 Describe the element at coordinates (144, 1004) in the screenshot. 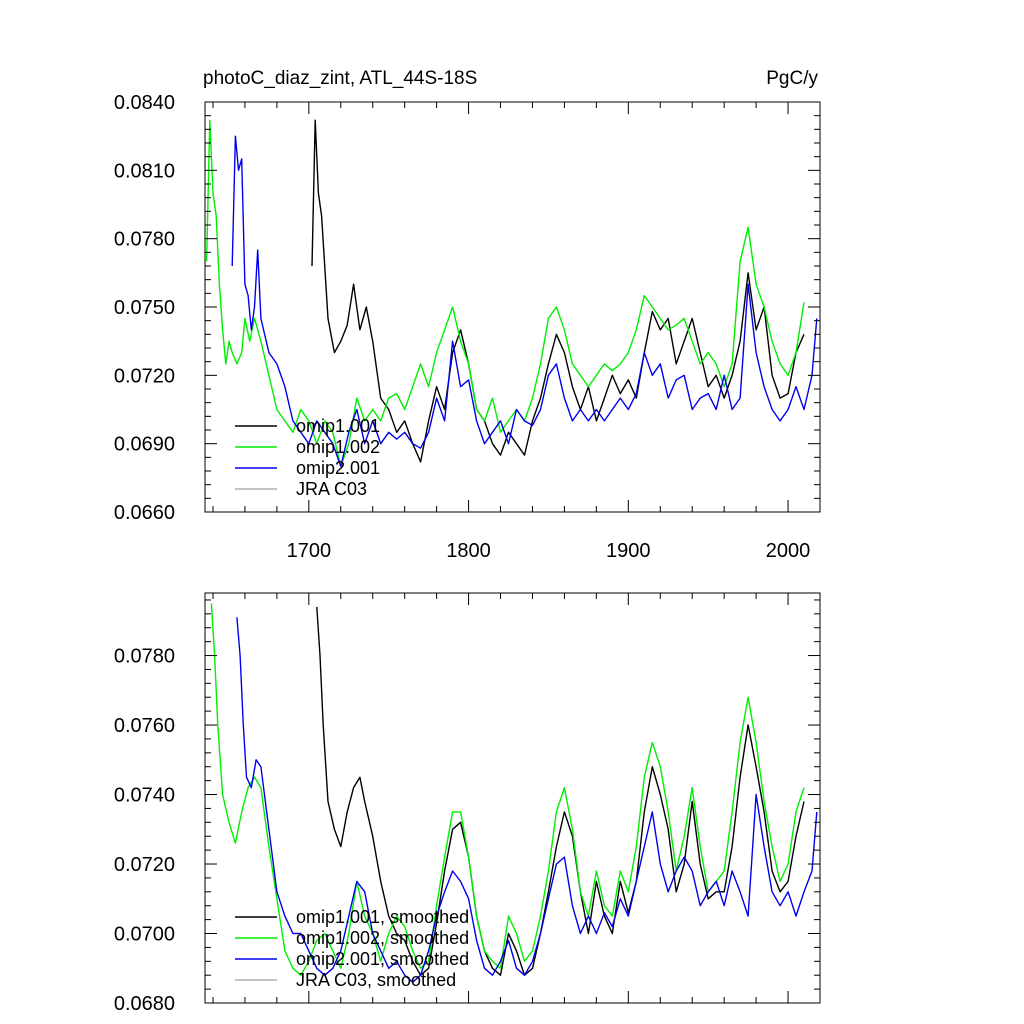

I see `y-tick-label: 0.0680` at that location.